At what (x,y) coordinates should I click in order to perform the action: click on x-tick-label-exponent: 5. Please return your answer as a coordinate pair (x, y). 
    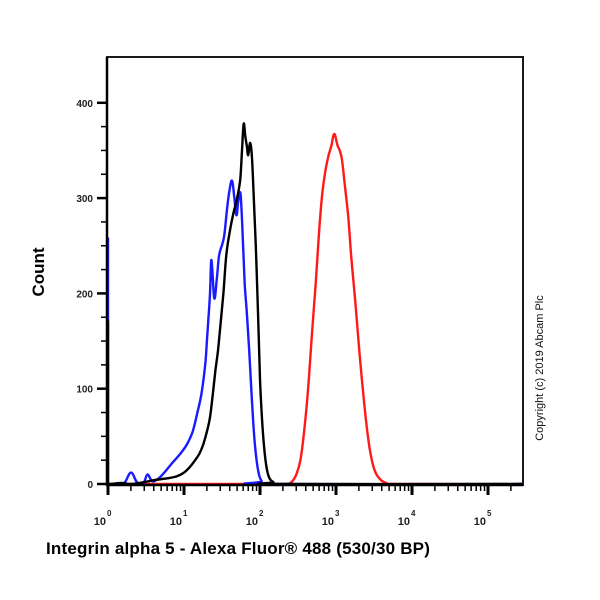
    Looking at the image, I should click on (489, 513).